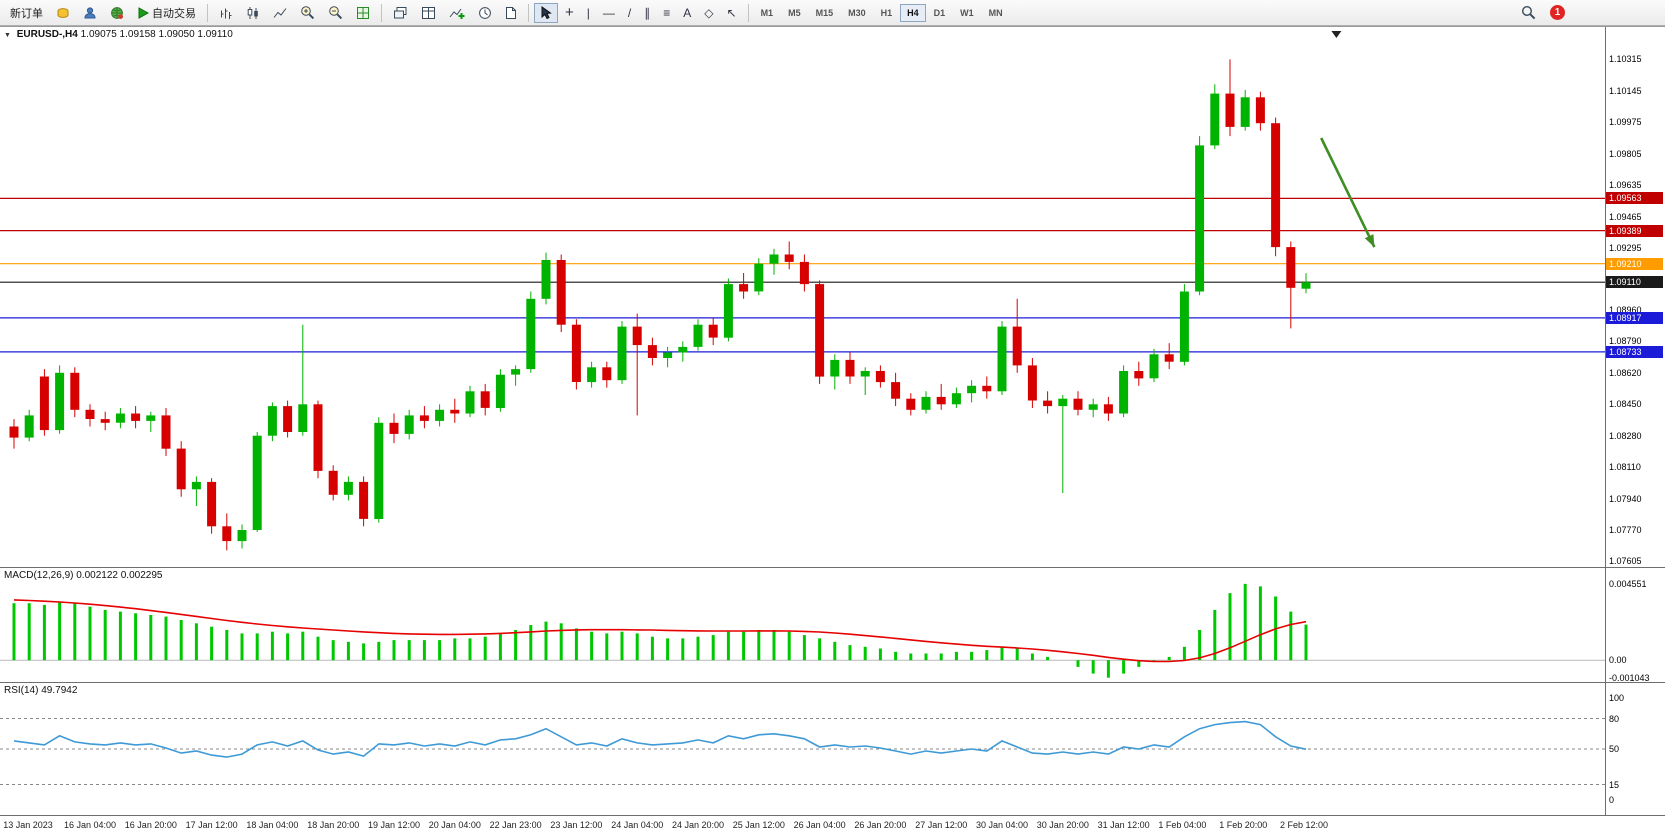 The width and height of the screenshot is (1665, 837). What do you see at coordinates (1336, 34) in the screenshot?
I see `chart-shift-marker` at bounding box center [1336, 34].